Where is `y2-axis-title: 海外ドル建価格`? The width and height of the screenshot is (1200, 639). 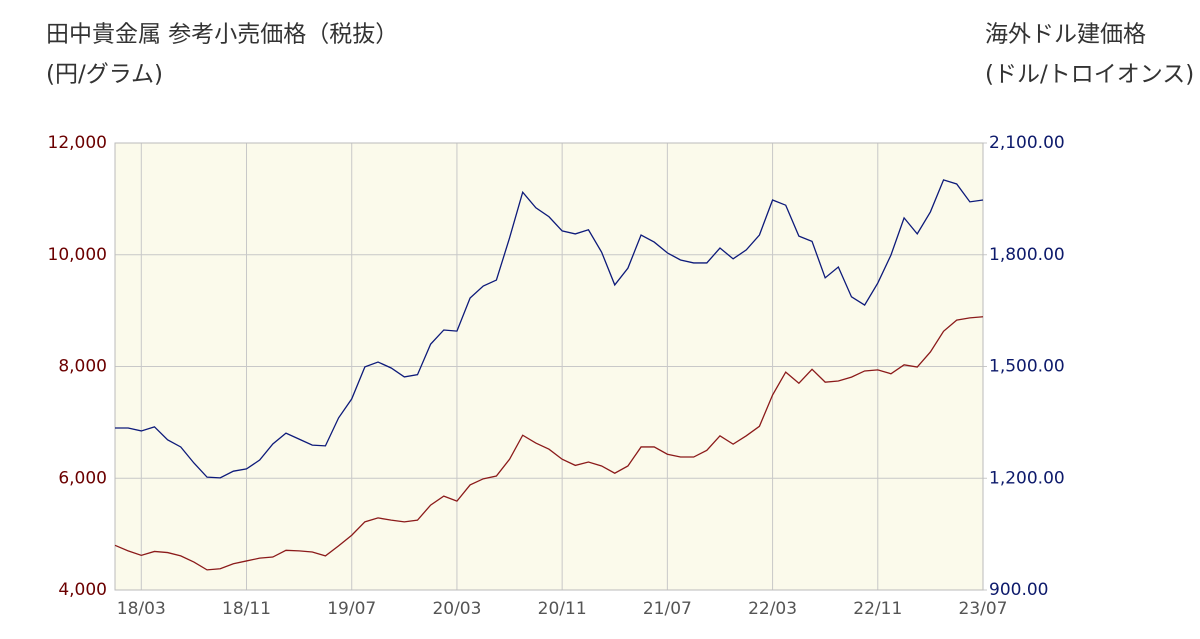
y2-axis-title: 海外ドル建価格 is located at coordinates (1065, 35).